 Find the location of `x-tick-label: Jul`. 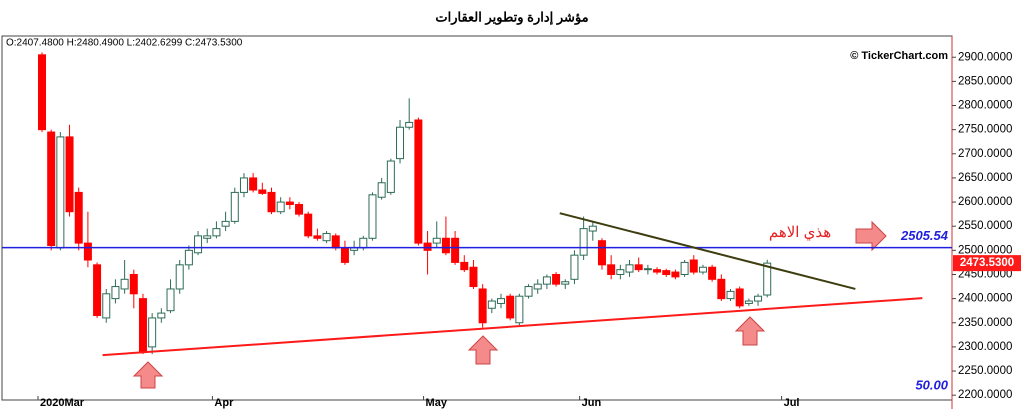

x-tick-label: Jul is located at coordinates (792, 403).